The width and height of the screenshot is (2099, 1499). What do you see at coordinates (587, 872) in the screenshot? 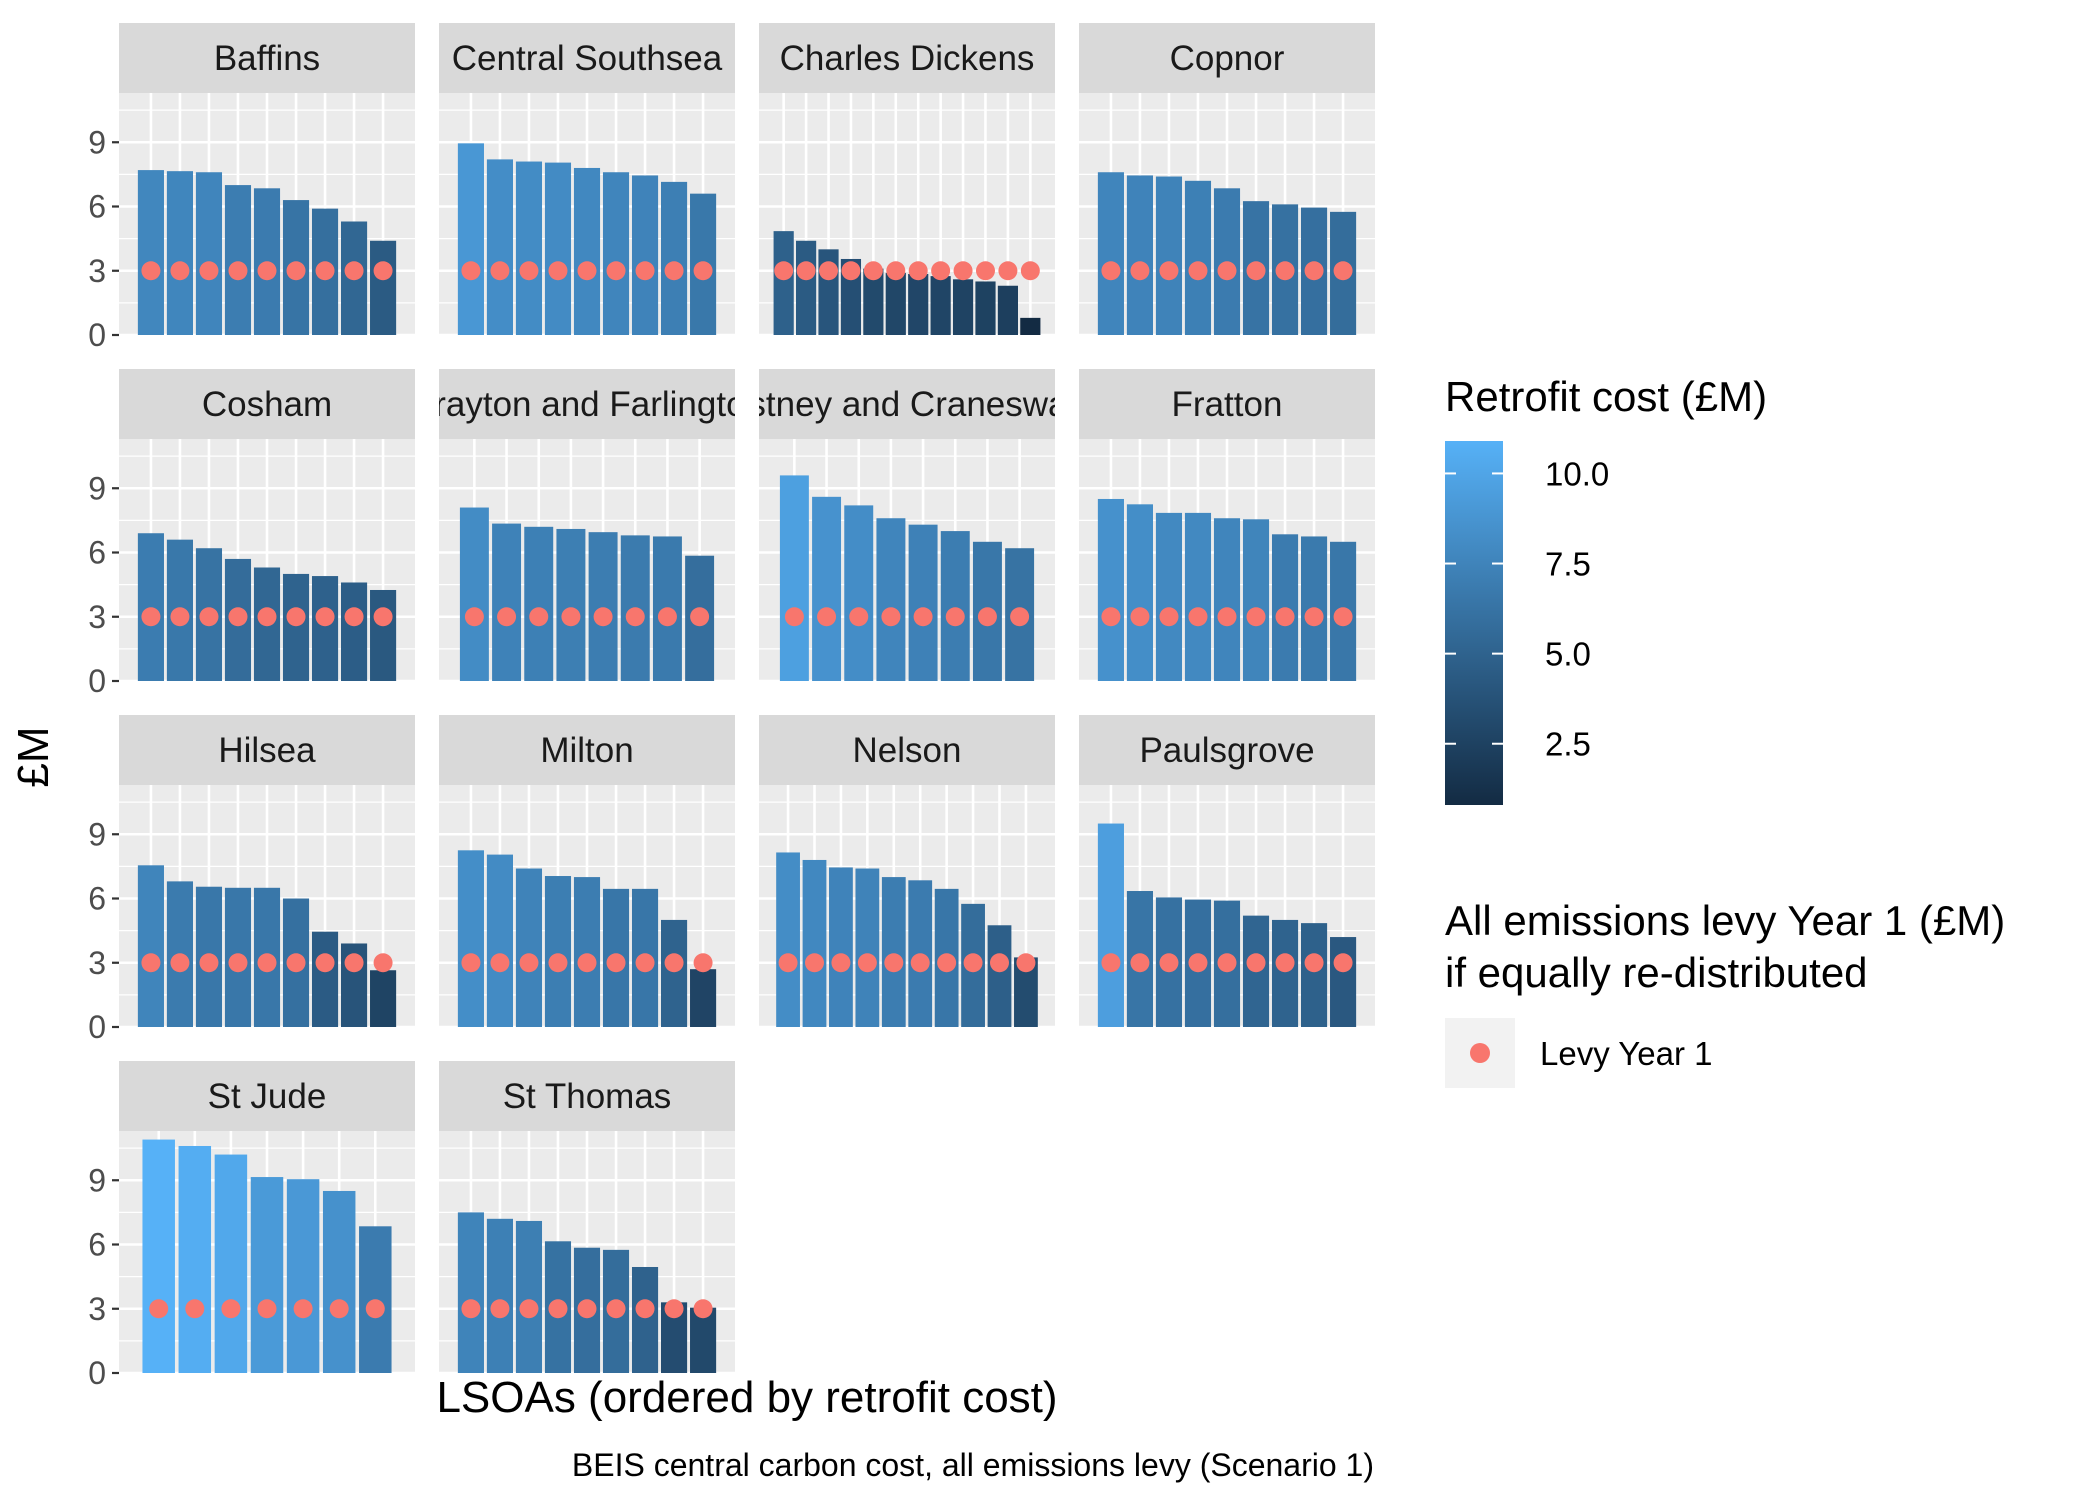
I see `facet-panel: Milton` at bounding box center [587, 872].